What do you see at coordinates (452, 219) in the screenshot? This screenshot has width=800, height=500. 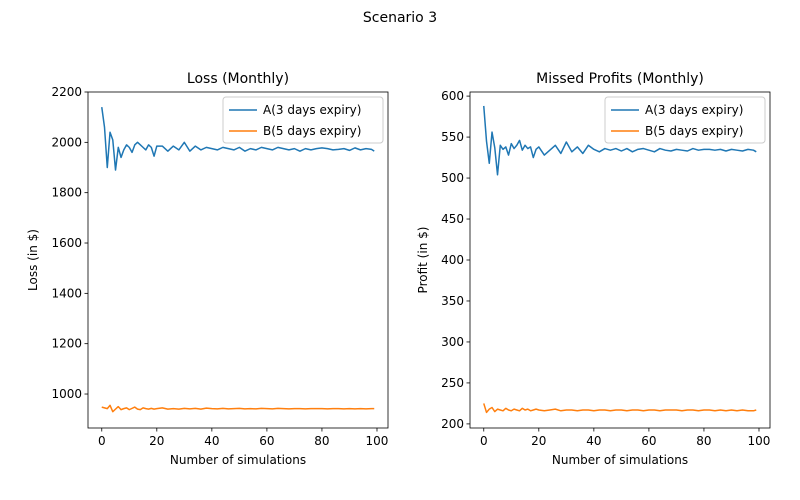 I see `y-tick-label: 450` at bounding box center [452, 219].